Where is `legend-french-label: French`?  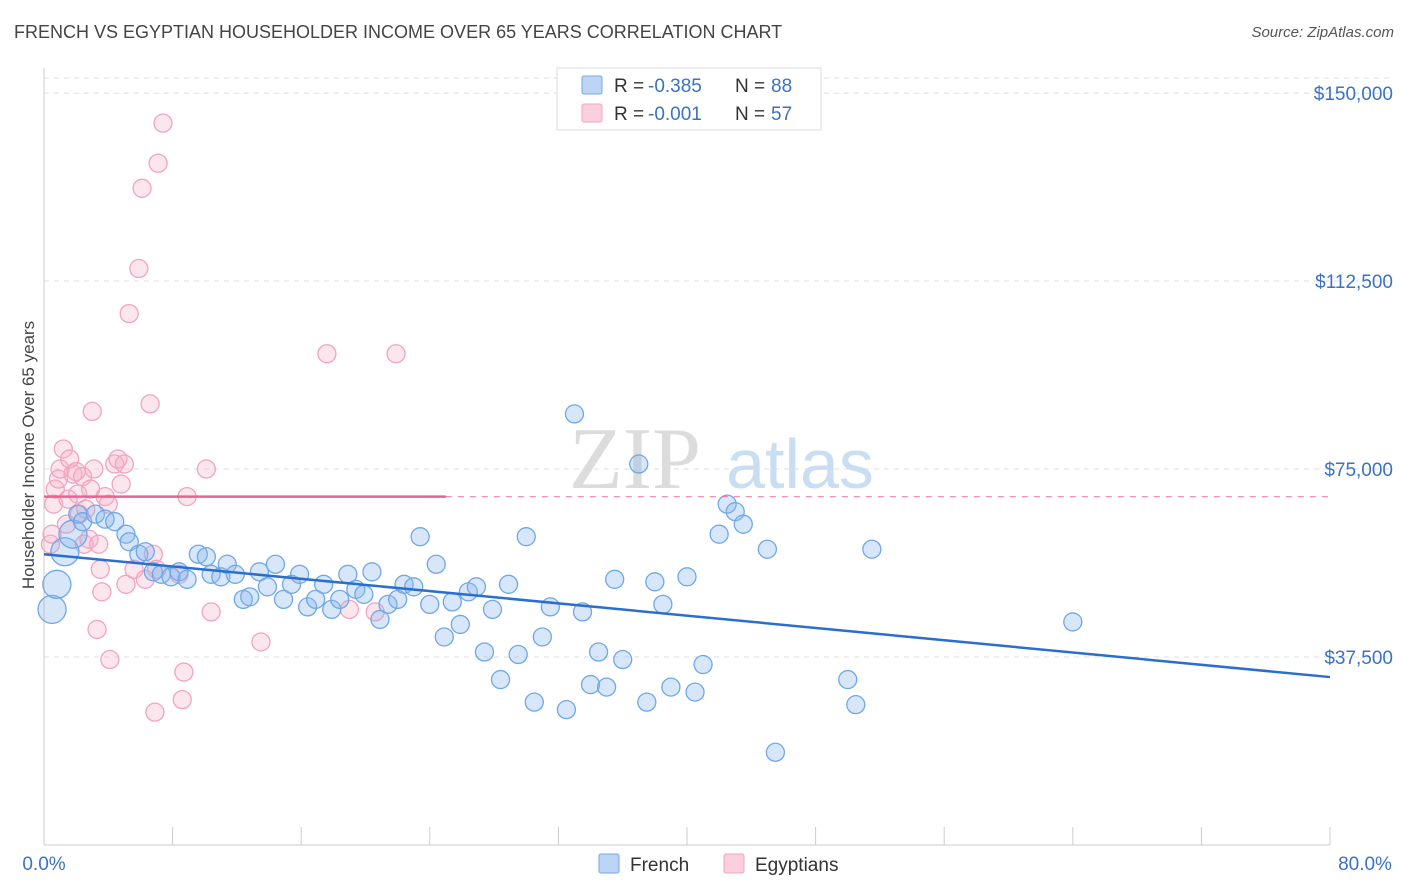 legend-french-label: French is located at coordinates (659, 865).